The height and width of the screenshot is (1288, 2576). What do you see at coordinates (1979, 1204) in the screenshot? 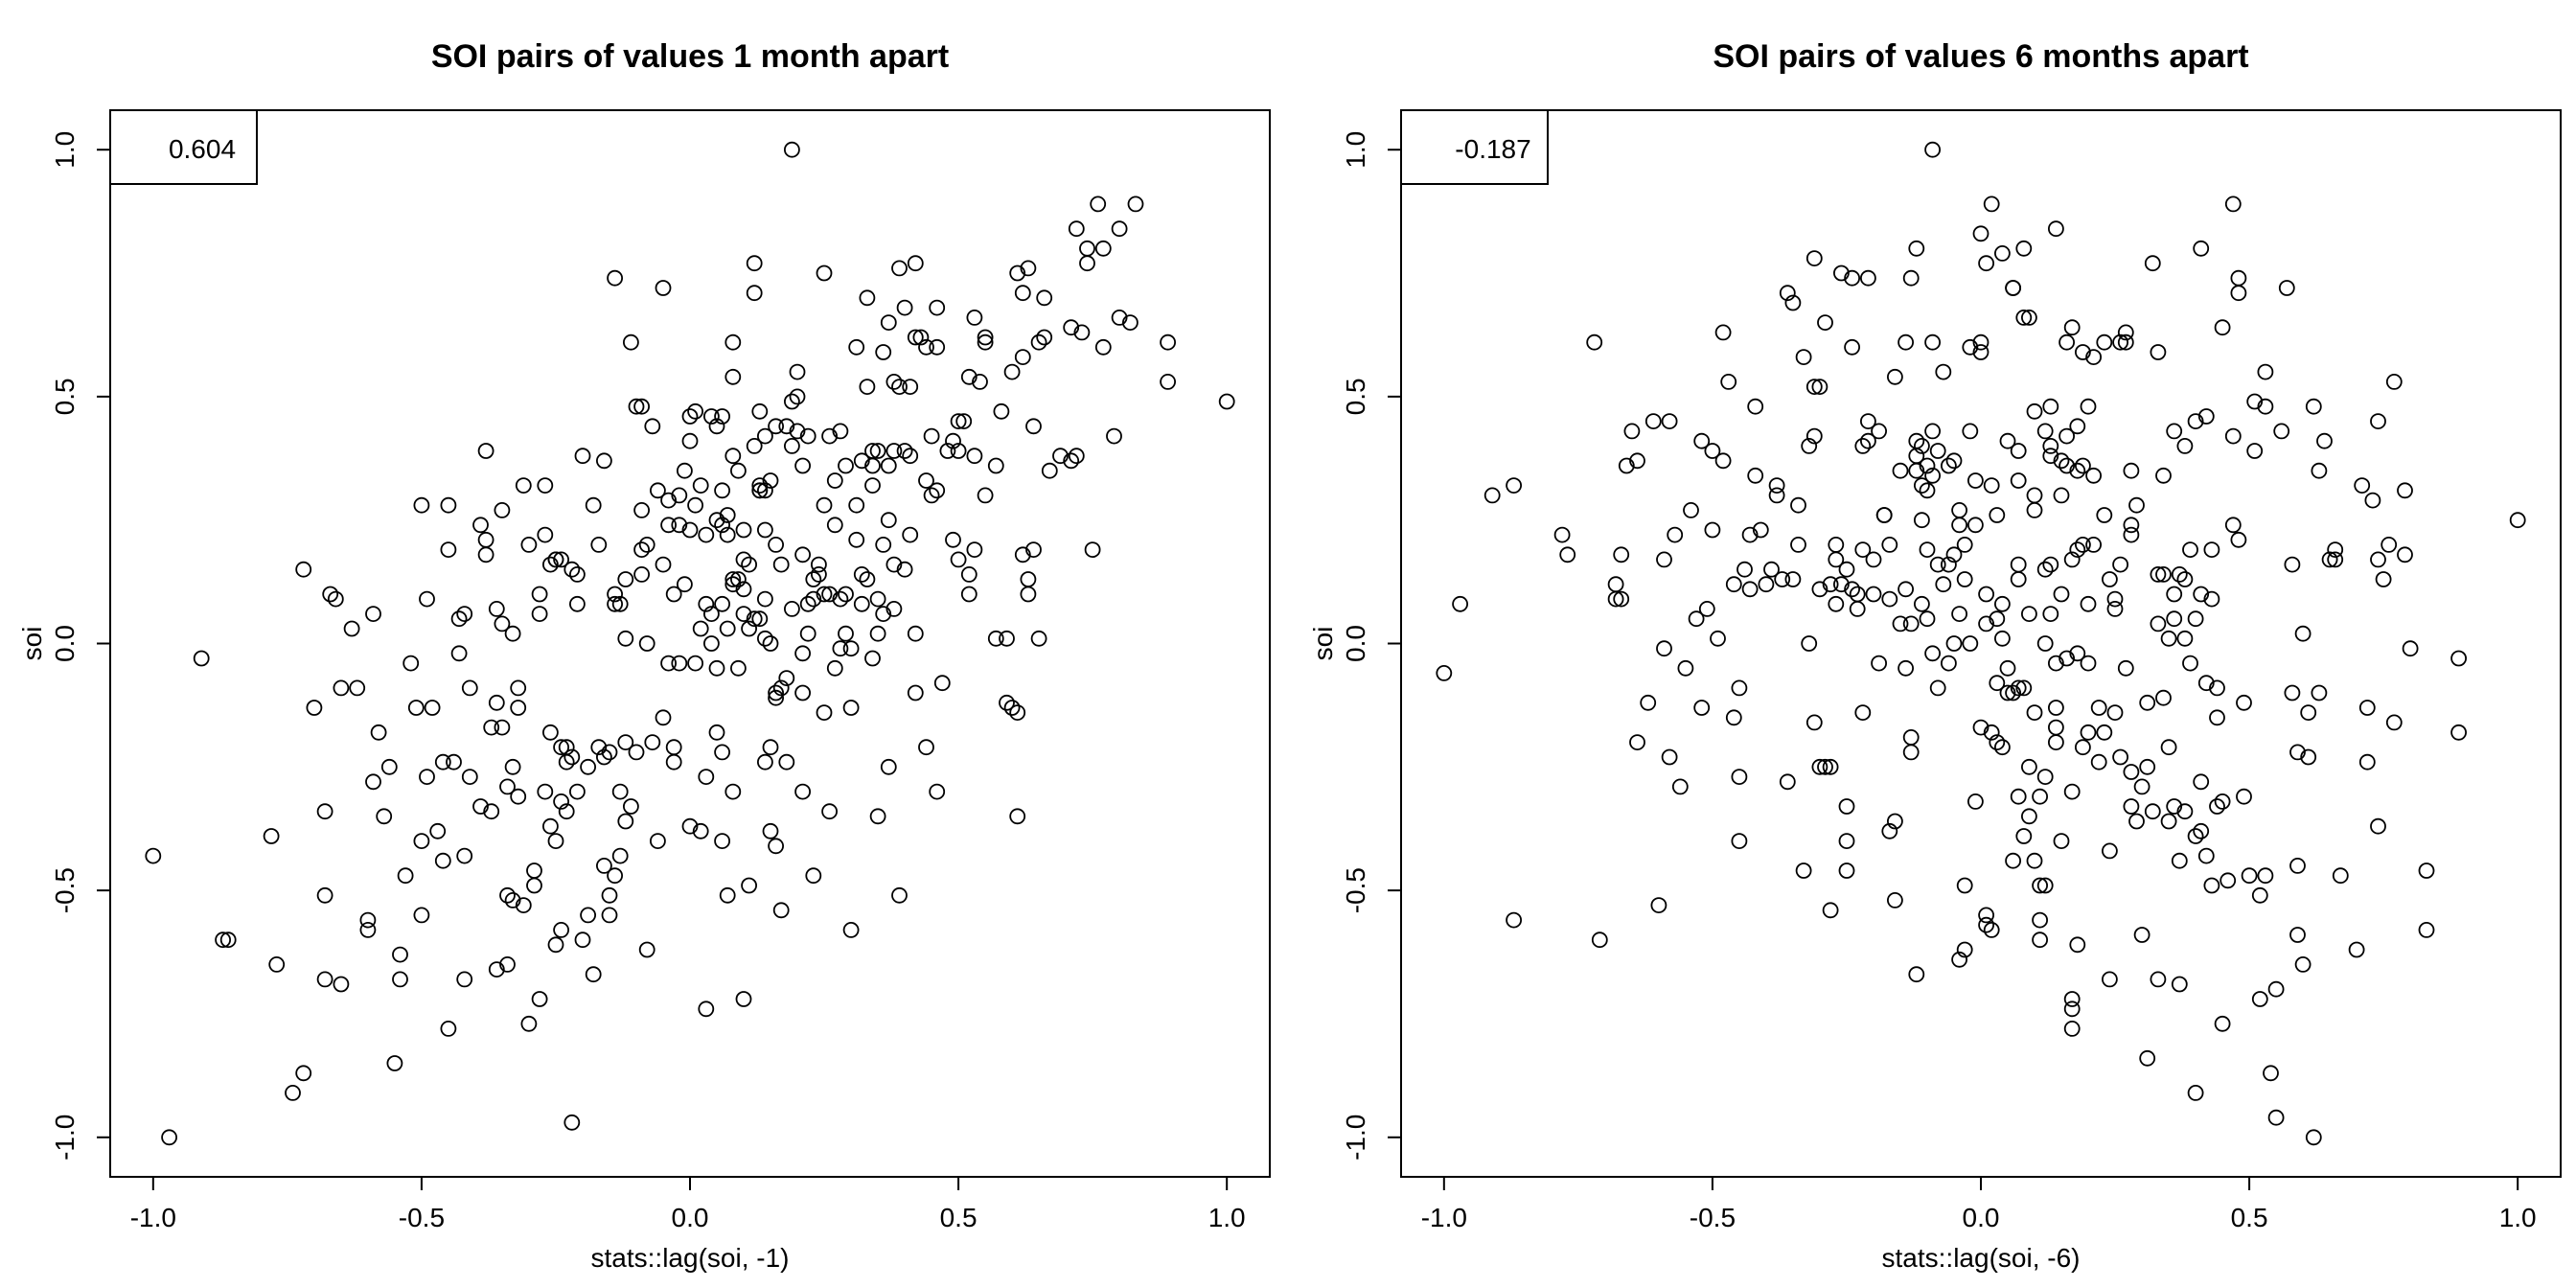
I see `x-axis: -1.0 -0.5 0.0 0.5 1.0` at bounding box center [1979, 1204].